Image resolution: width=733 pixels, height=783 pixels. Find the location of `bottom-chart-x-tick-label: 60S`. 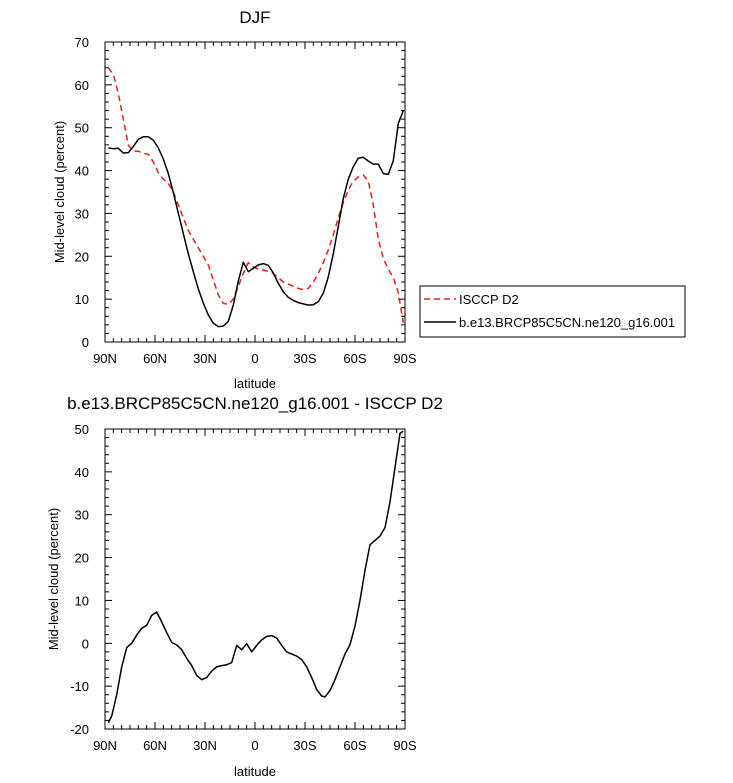

bottom-chart-x-tick-label: 60S is located at coordinates (354, 745).